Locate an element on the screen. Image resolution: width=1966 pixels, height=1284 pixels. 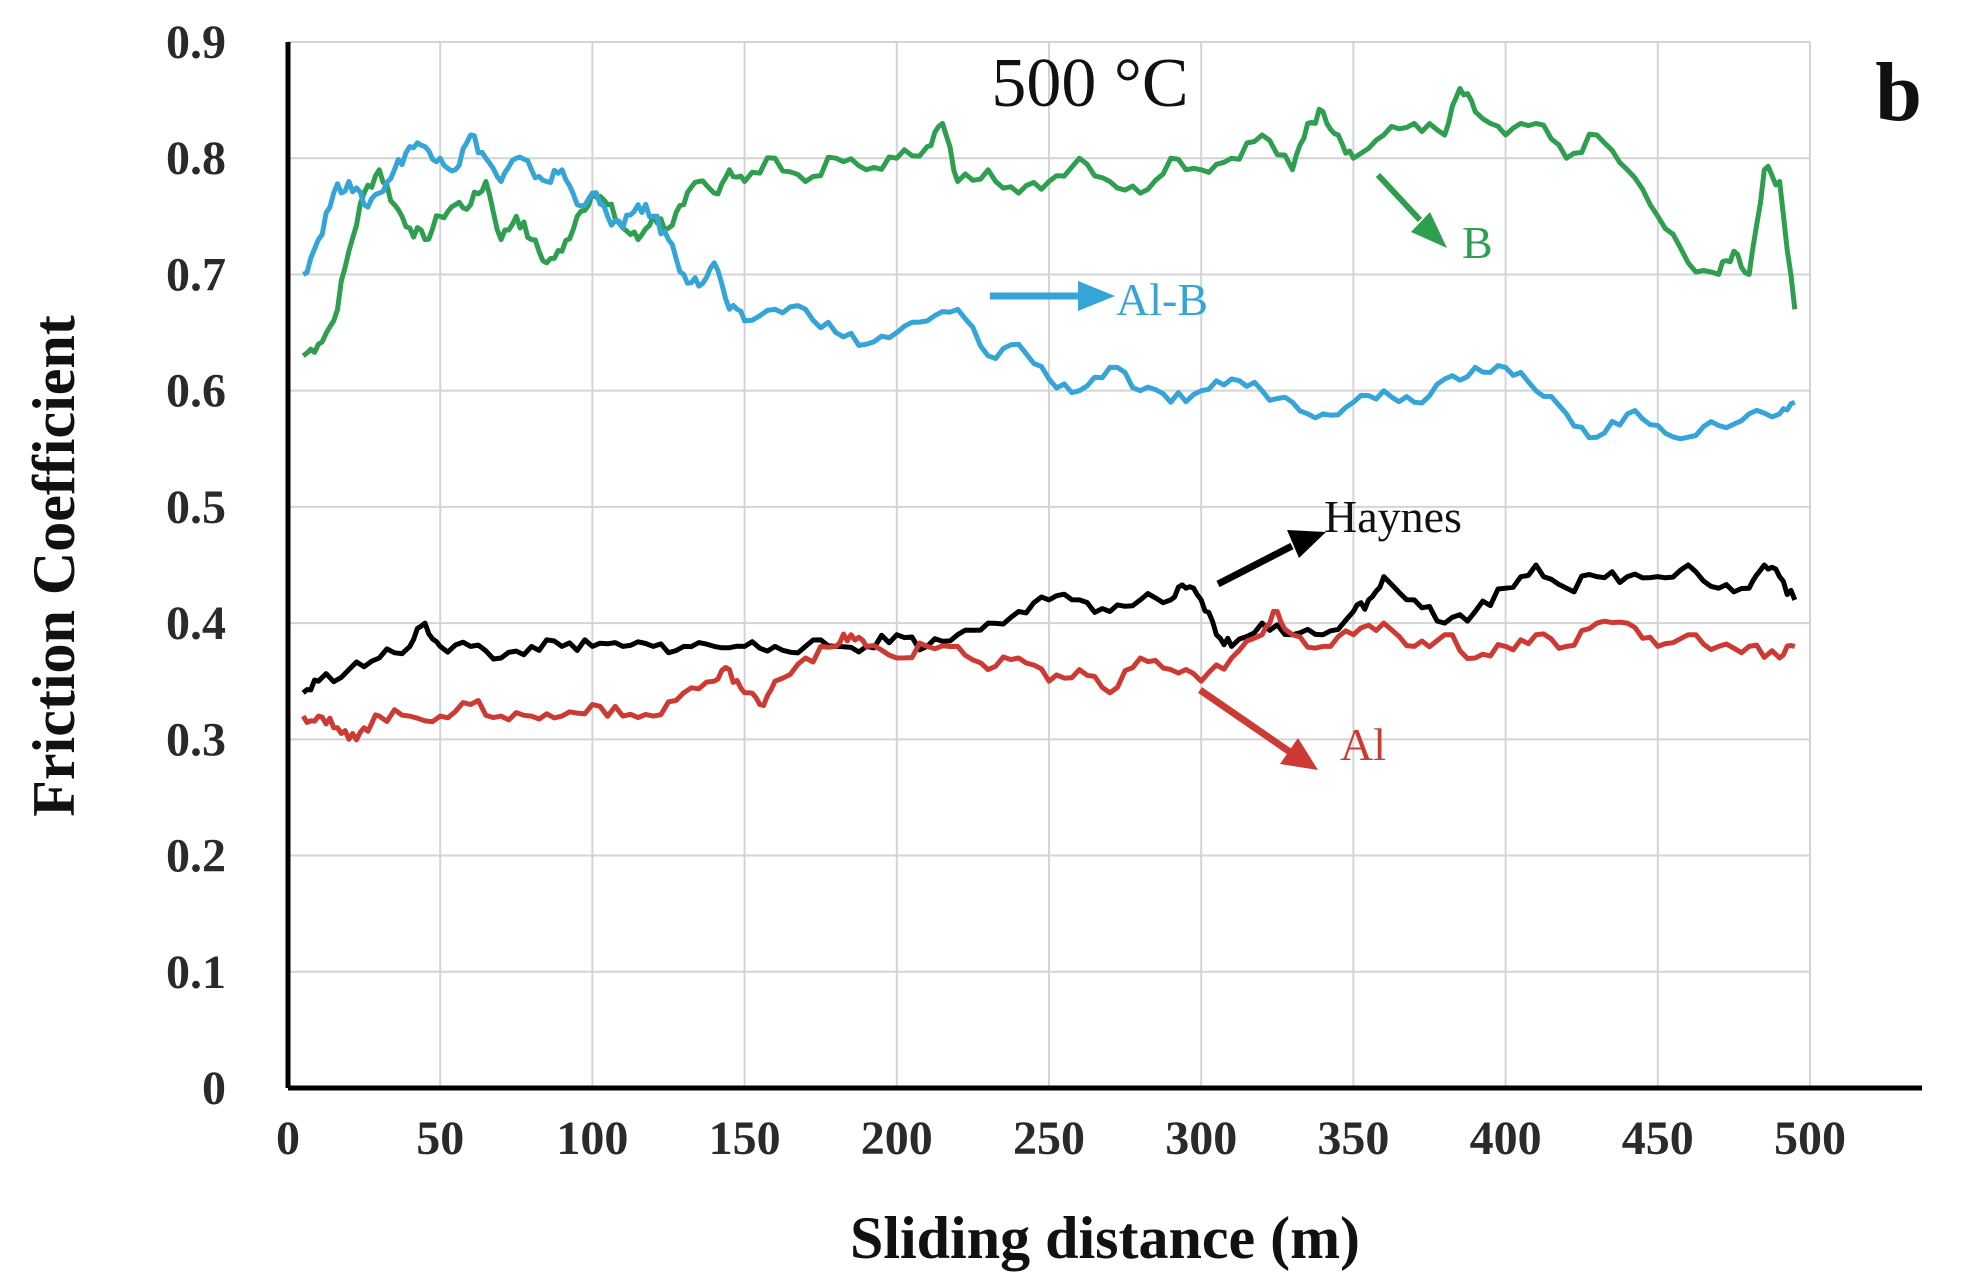
x-tick-label: 500 is located at coordinates (1810, 1138).